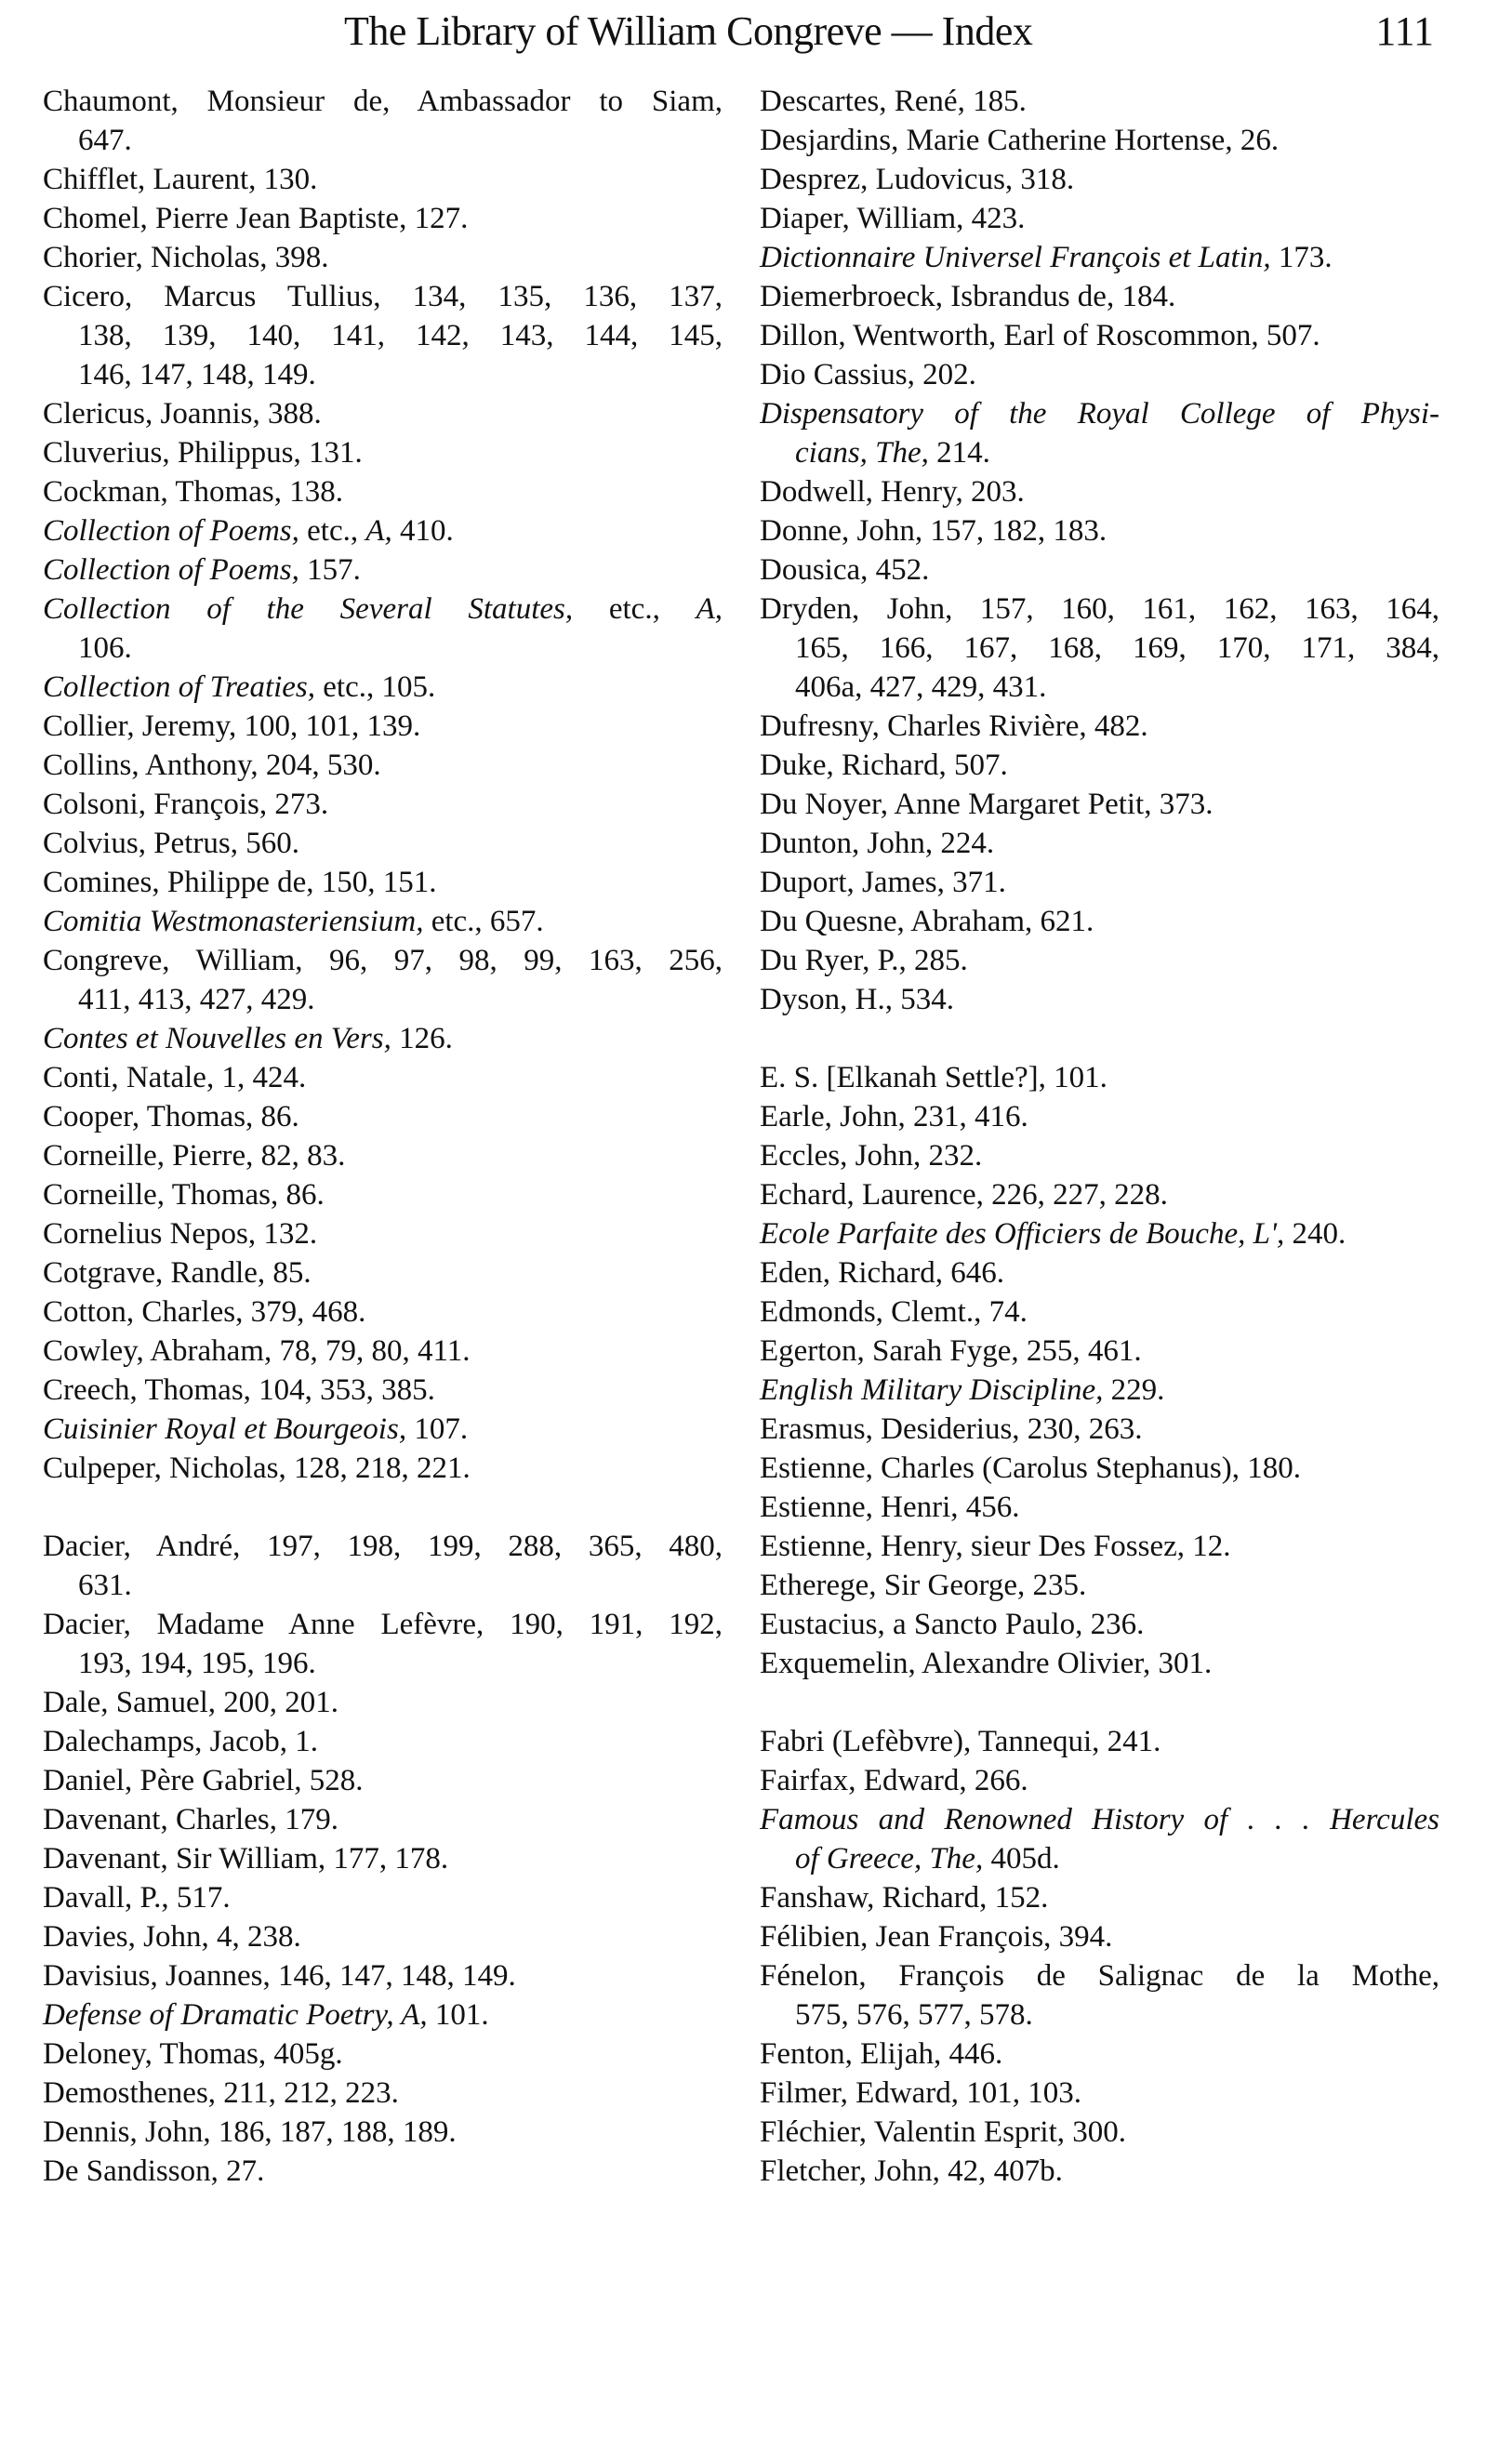 The height and width of the screenshot is (2452, 1512). Describe the element at coordinates (483, 922) in the screenshot. I see `entry-text: etc., 657.` at that location.